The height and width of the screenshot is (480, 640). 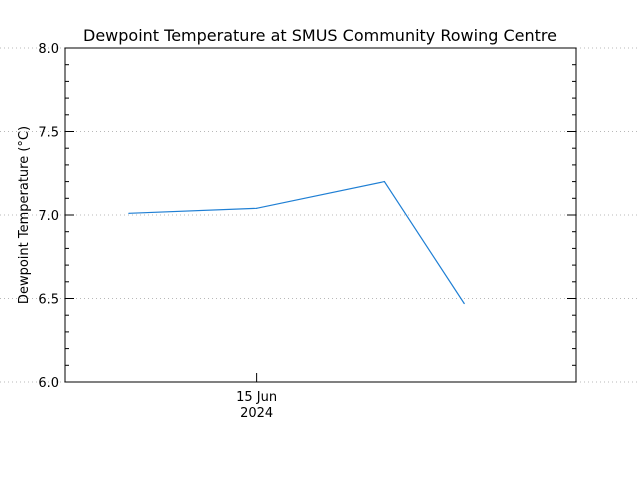 What do you see at coordinates (48, 383) in the screenshot?
I see `y-tick-label: 6.0` at bounding box center [48, 383].